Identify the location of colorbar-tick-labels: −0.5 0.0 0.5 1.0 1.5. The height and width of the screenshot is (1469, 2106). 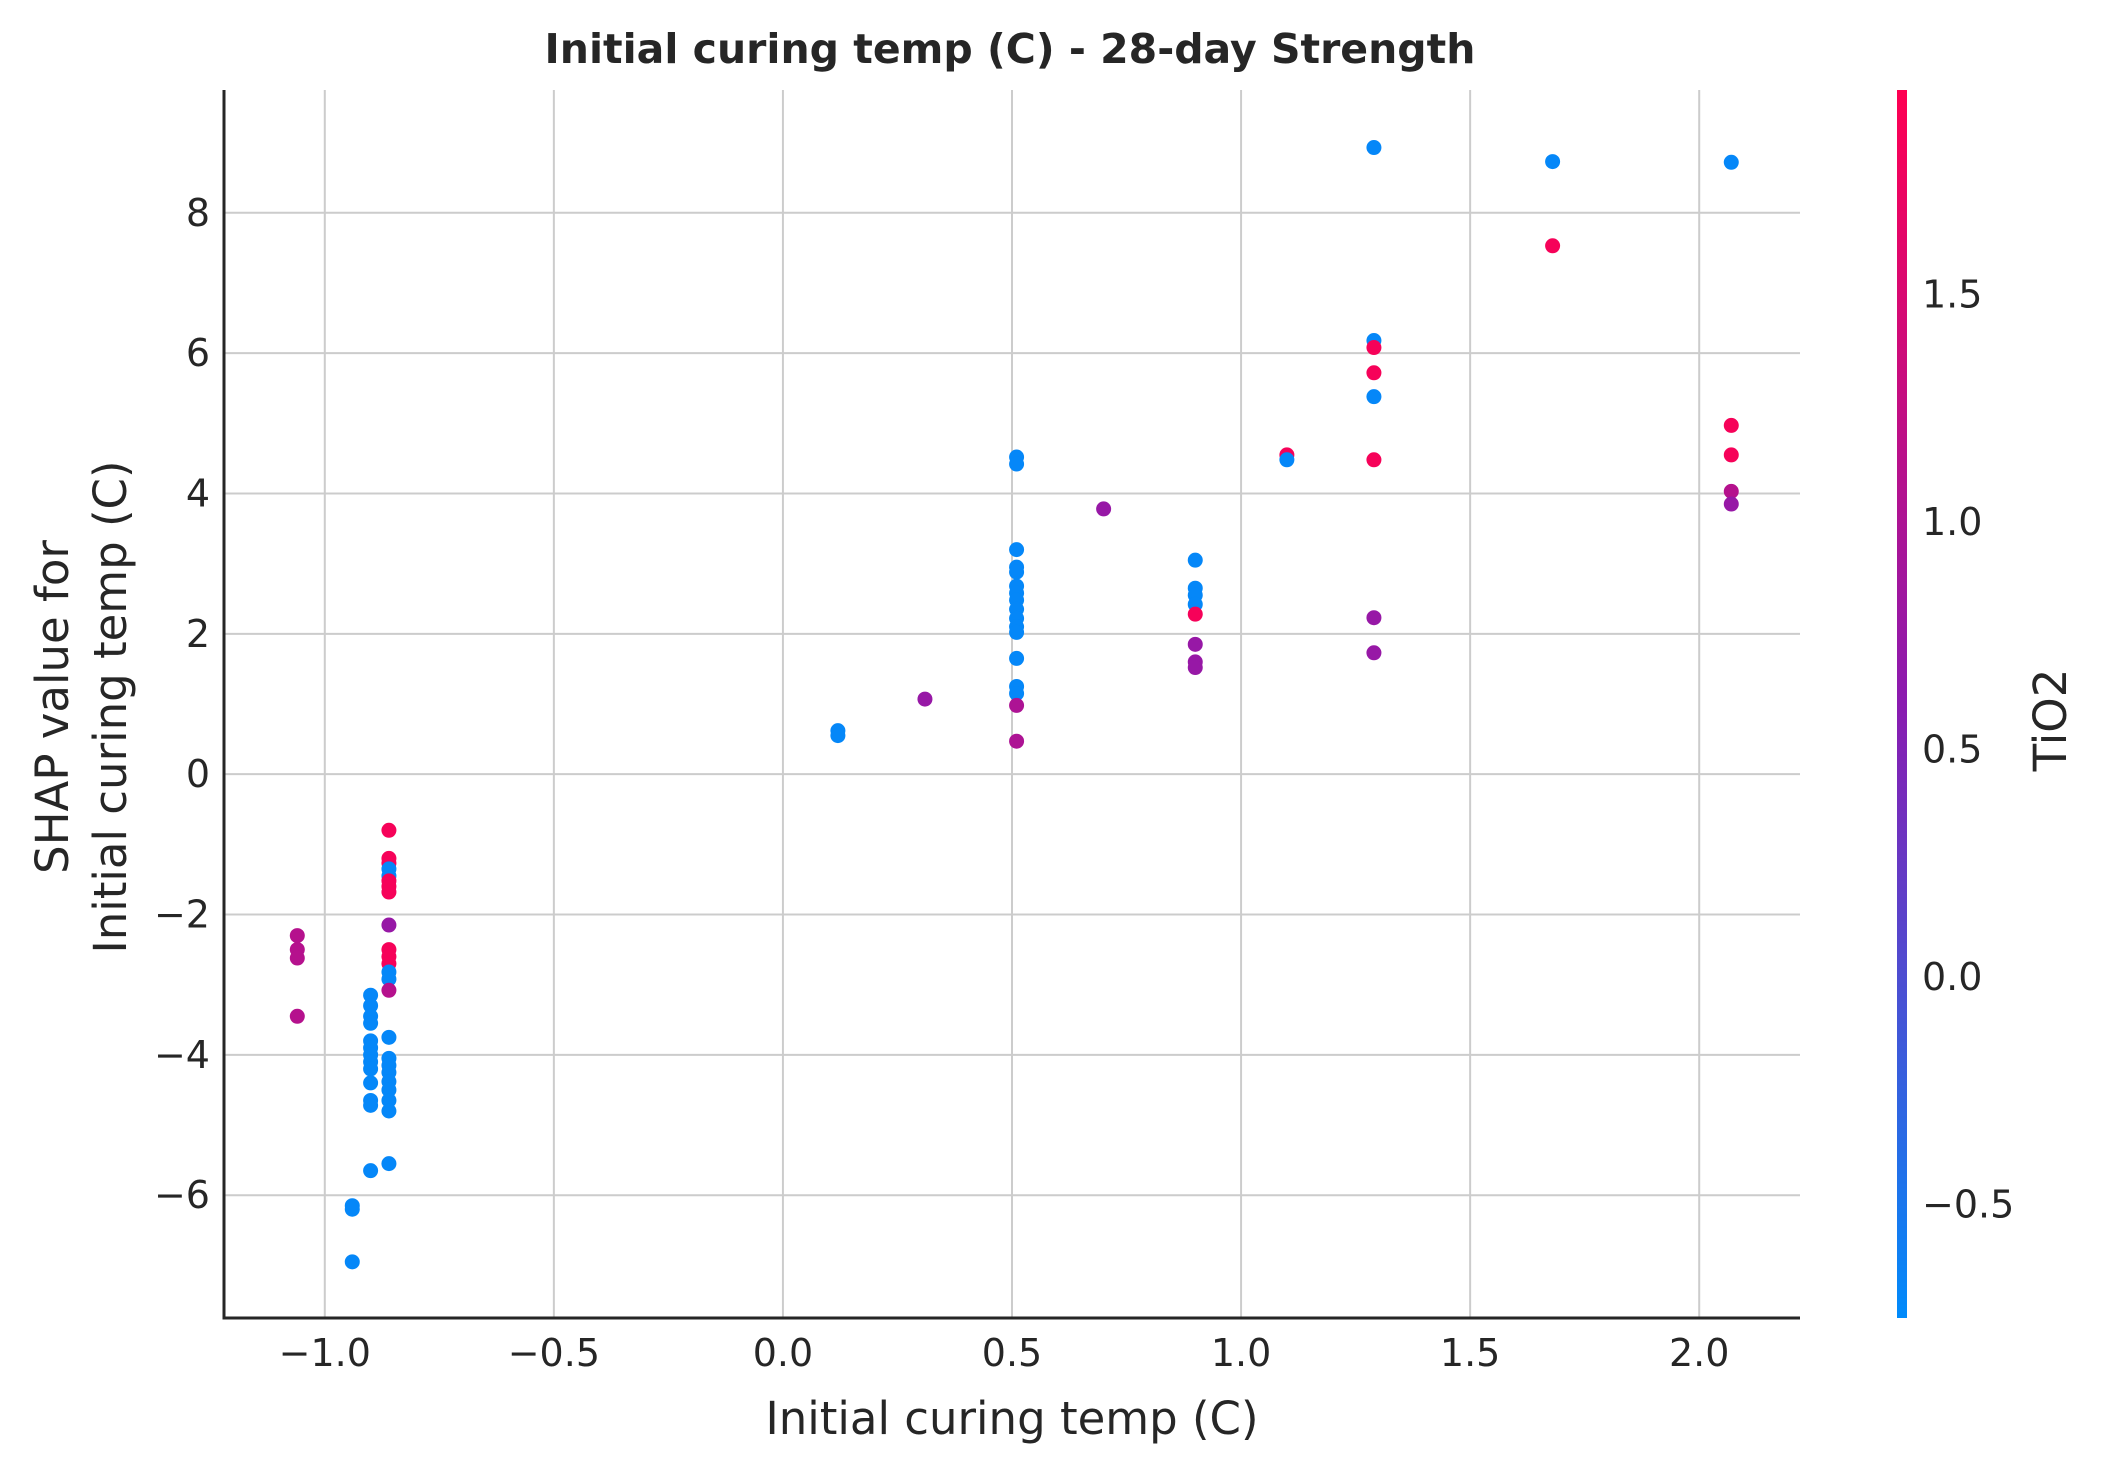
(1968, 750).